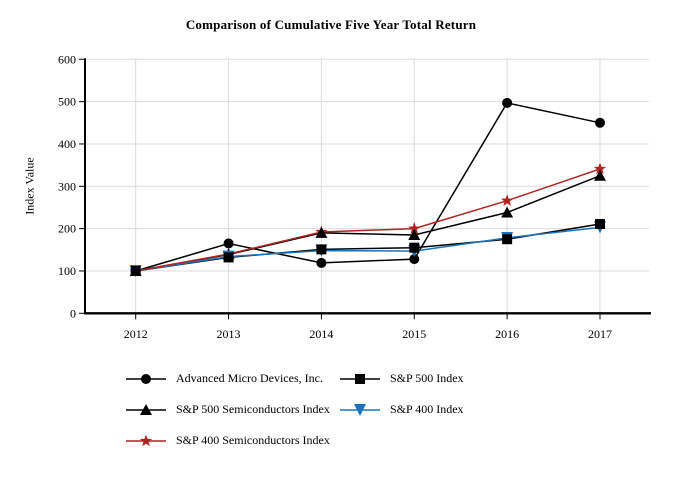 This screenshot has height=477, width=680. I want to click on legend-label: Advanced Micro Devices, Inc., so click(249, 378).